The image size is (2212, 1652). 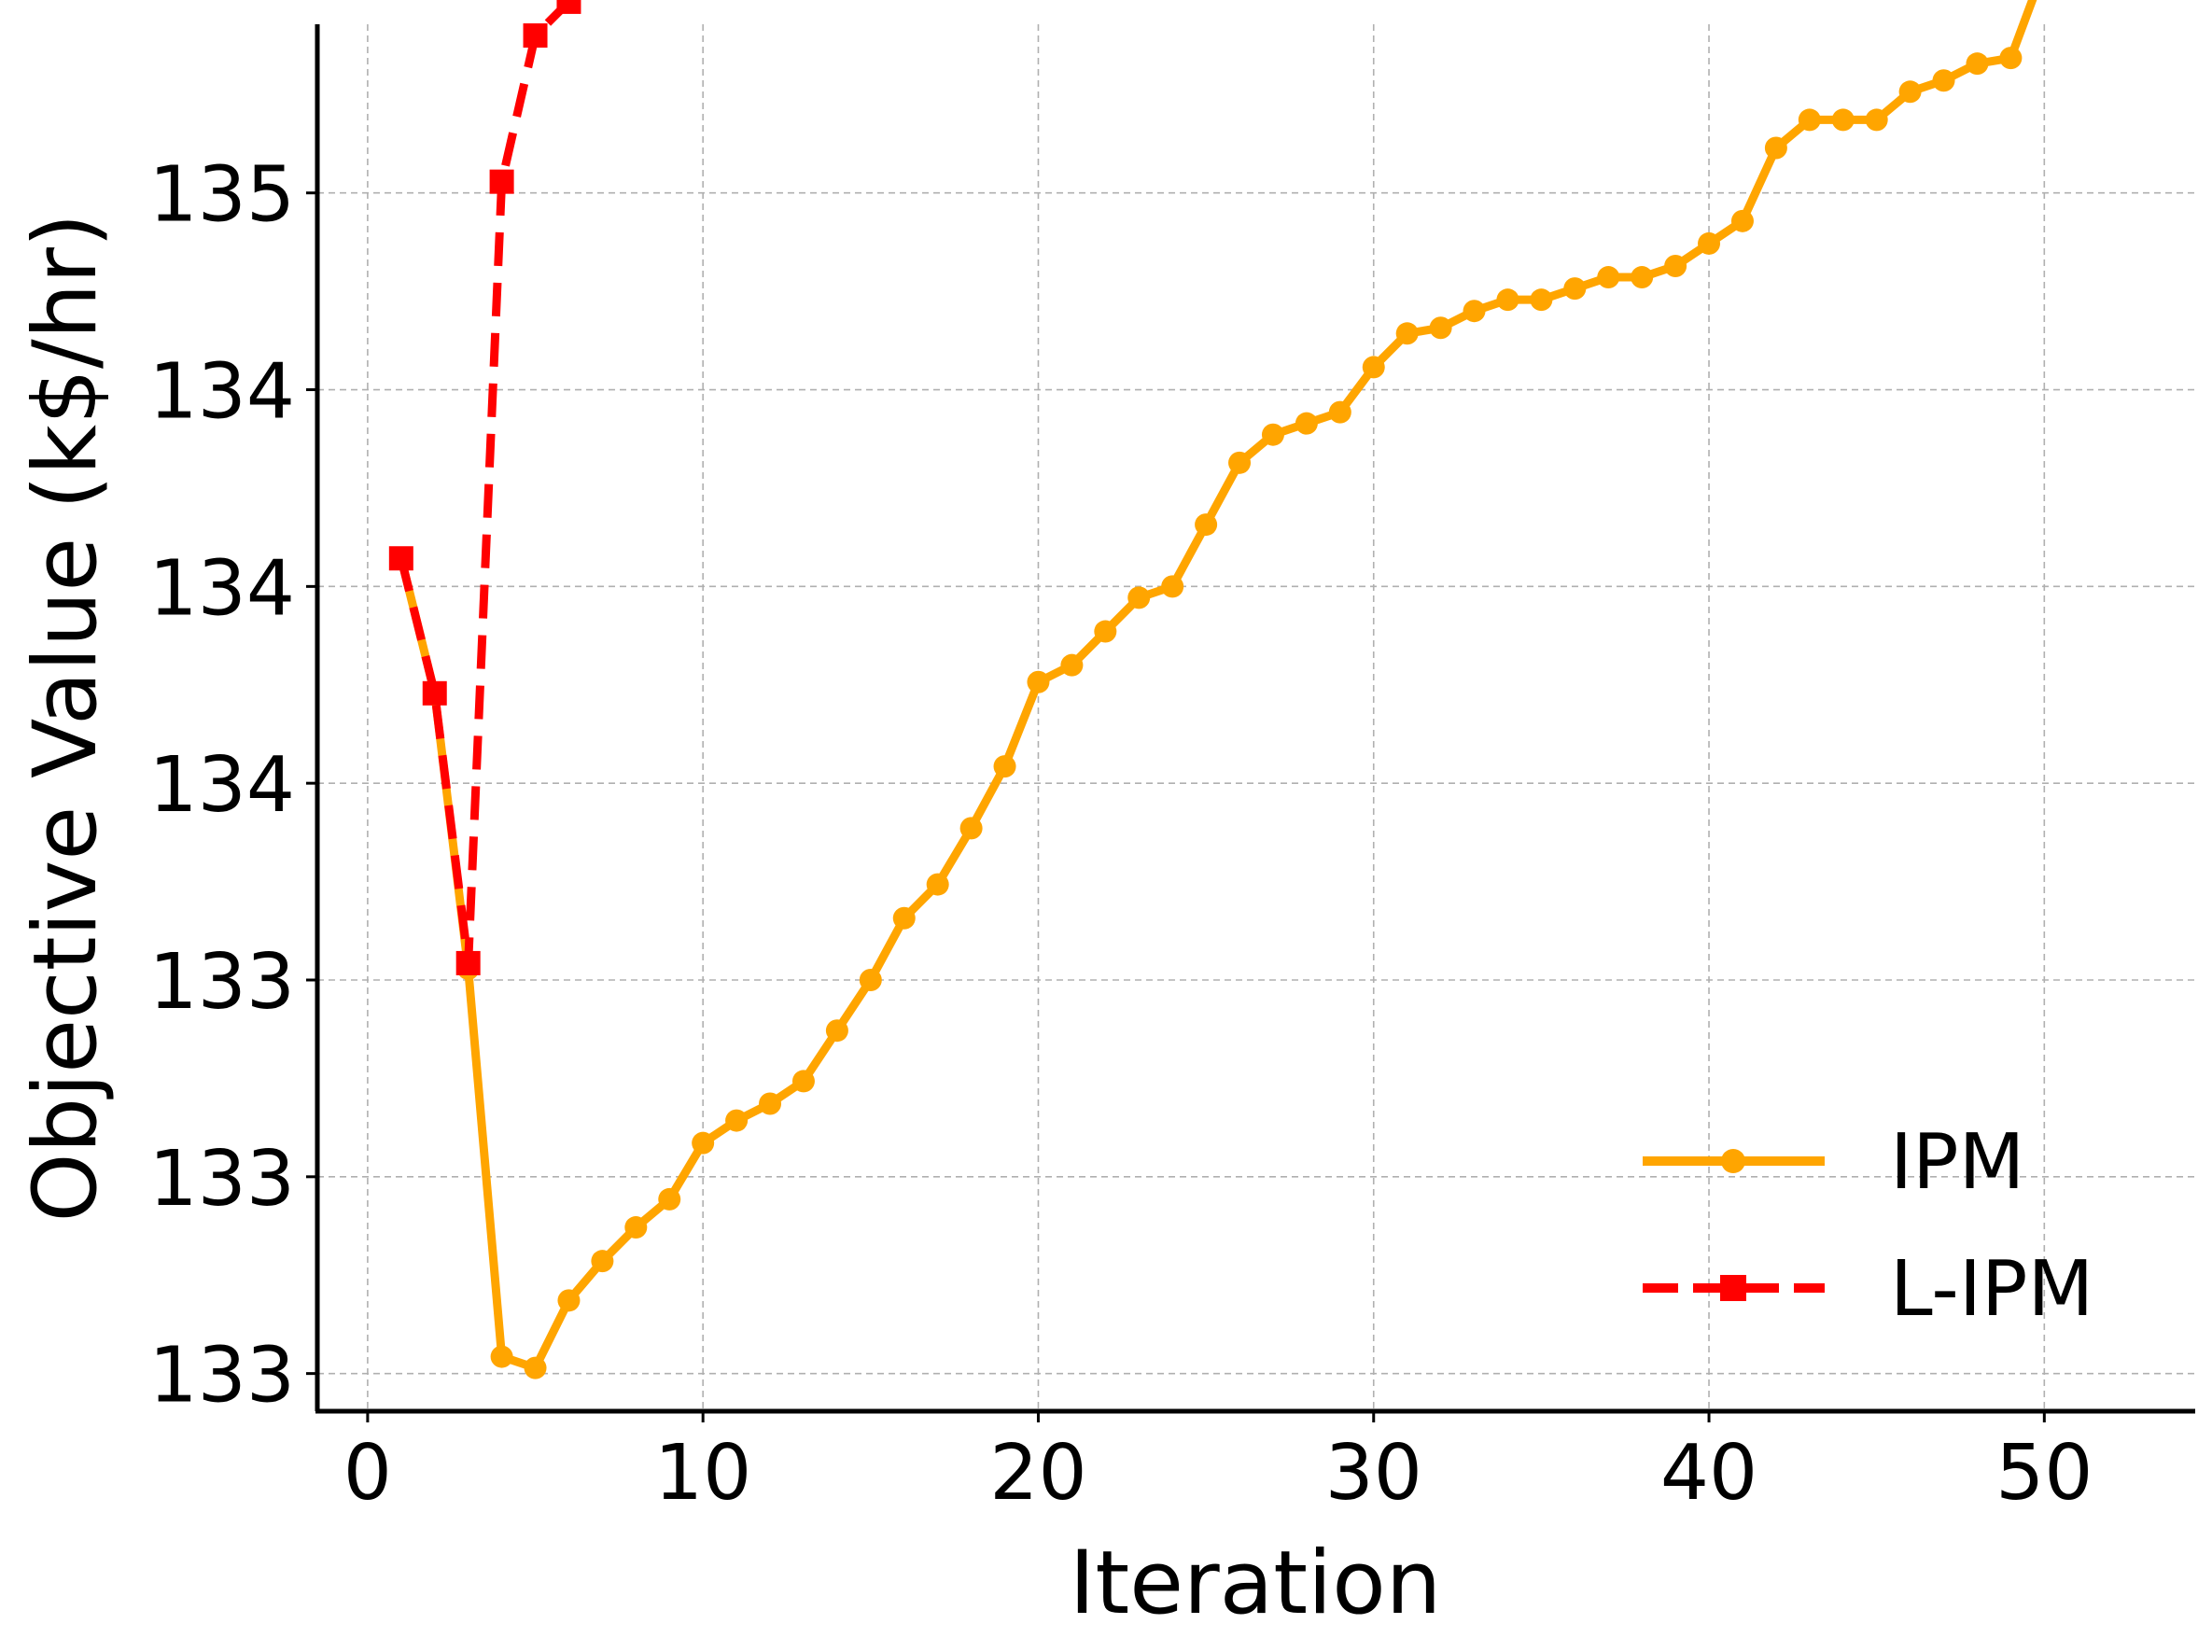 I want to click on legend-marker-l-ipm, so click(x=1733, y=1288).